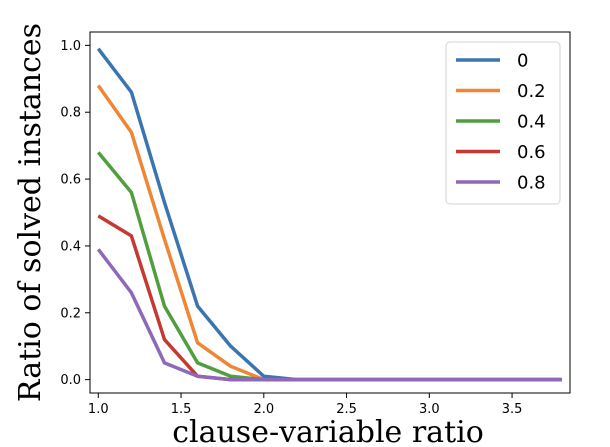 The width and height of the screenshot is (610, 447). What do you see at coordinates (531, 152) in the screenshot?
I see `legend-label-3: 0.6` at bounding box center [531, 152].